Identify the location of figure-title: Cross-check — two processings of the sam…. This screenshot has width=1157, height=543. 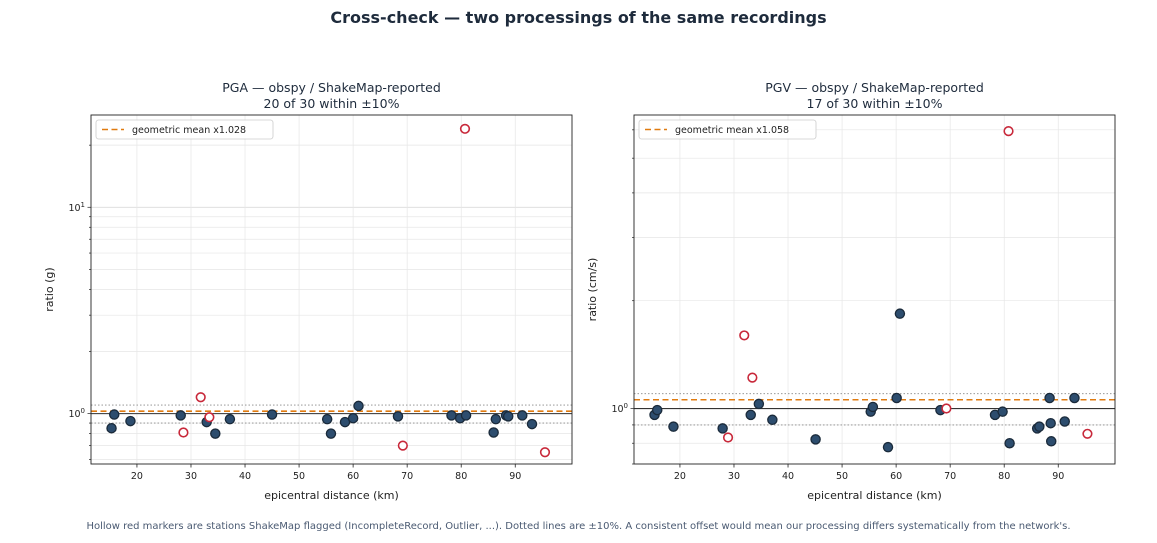
(578, 17).